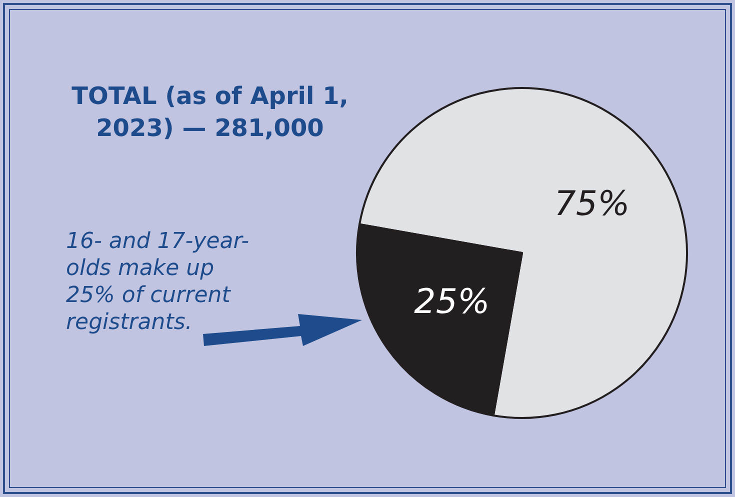 The image size is (735, 497). I want to click on text: TOTAL (as of April 1, 2023) — 281,000, so click(210, 112).